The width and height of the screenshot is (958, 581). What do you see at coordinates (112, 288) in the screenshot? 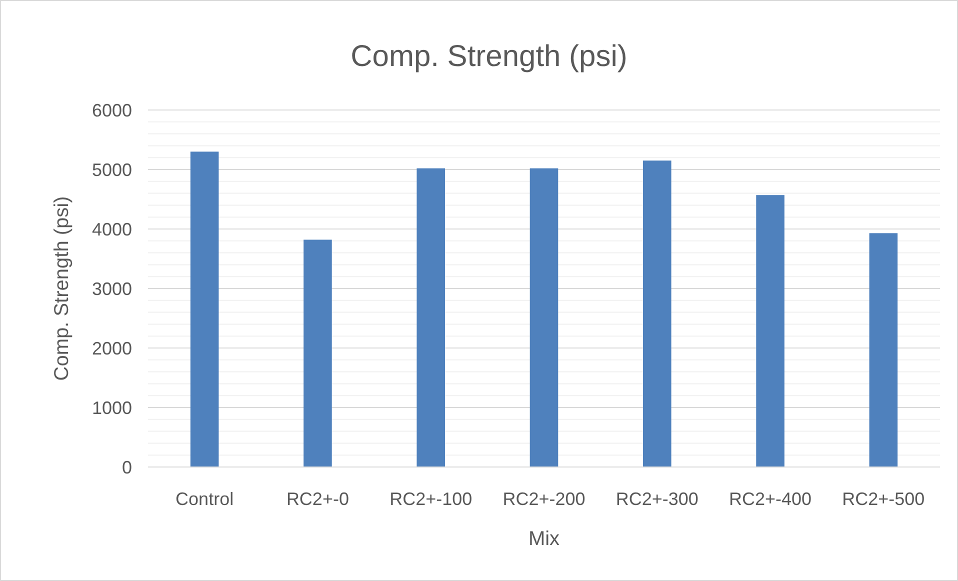
I see `y-tick-label: 3000` at bounding box center [112, 288].